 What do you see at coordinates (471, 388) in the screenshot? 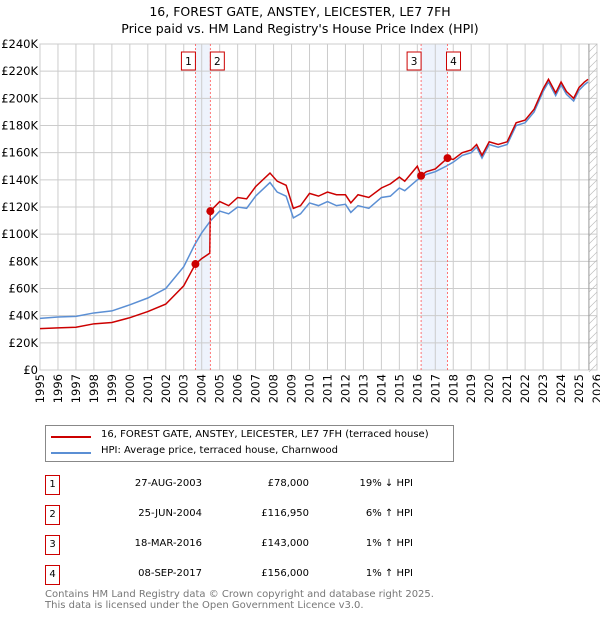
I see `x-tick-label: 2019` at bounding box center [471, 388].